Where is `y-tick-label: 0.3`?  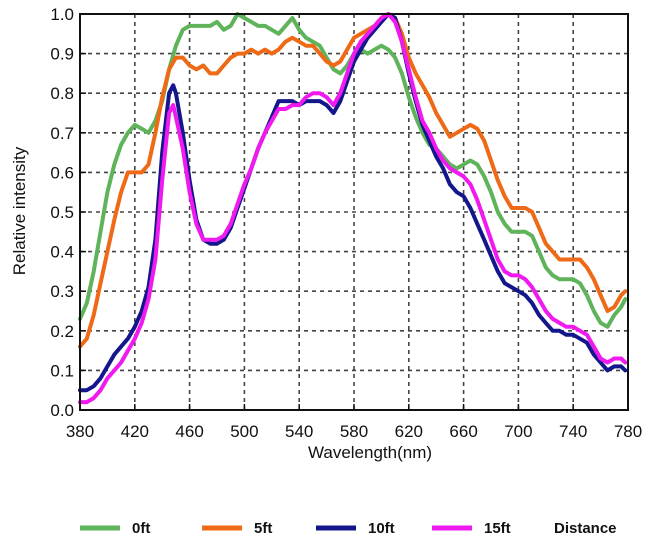
y-tick-label: 0.3 is located at coordinates (62, 291).